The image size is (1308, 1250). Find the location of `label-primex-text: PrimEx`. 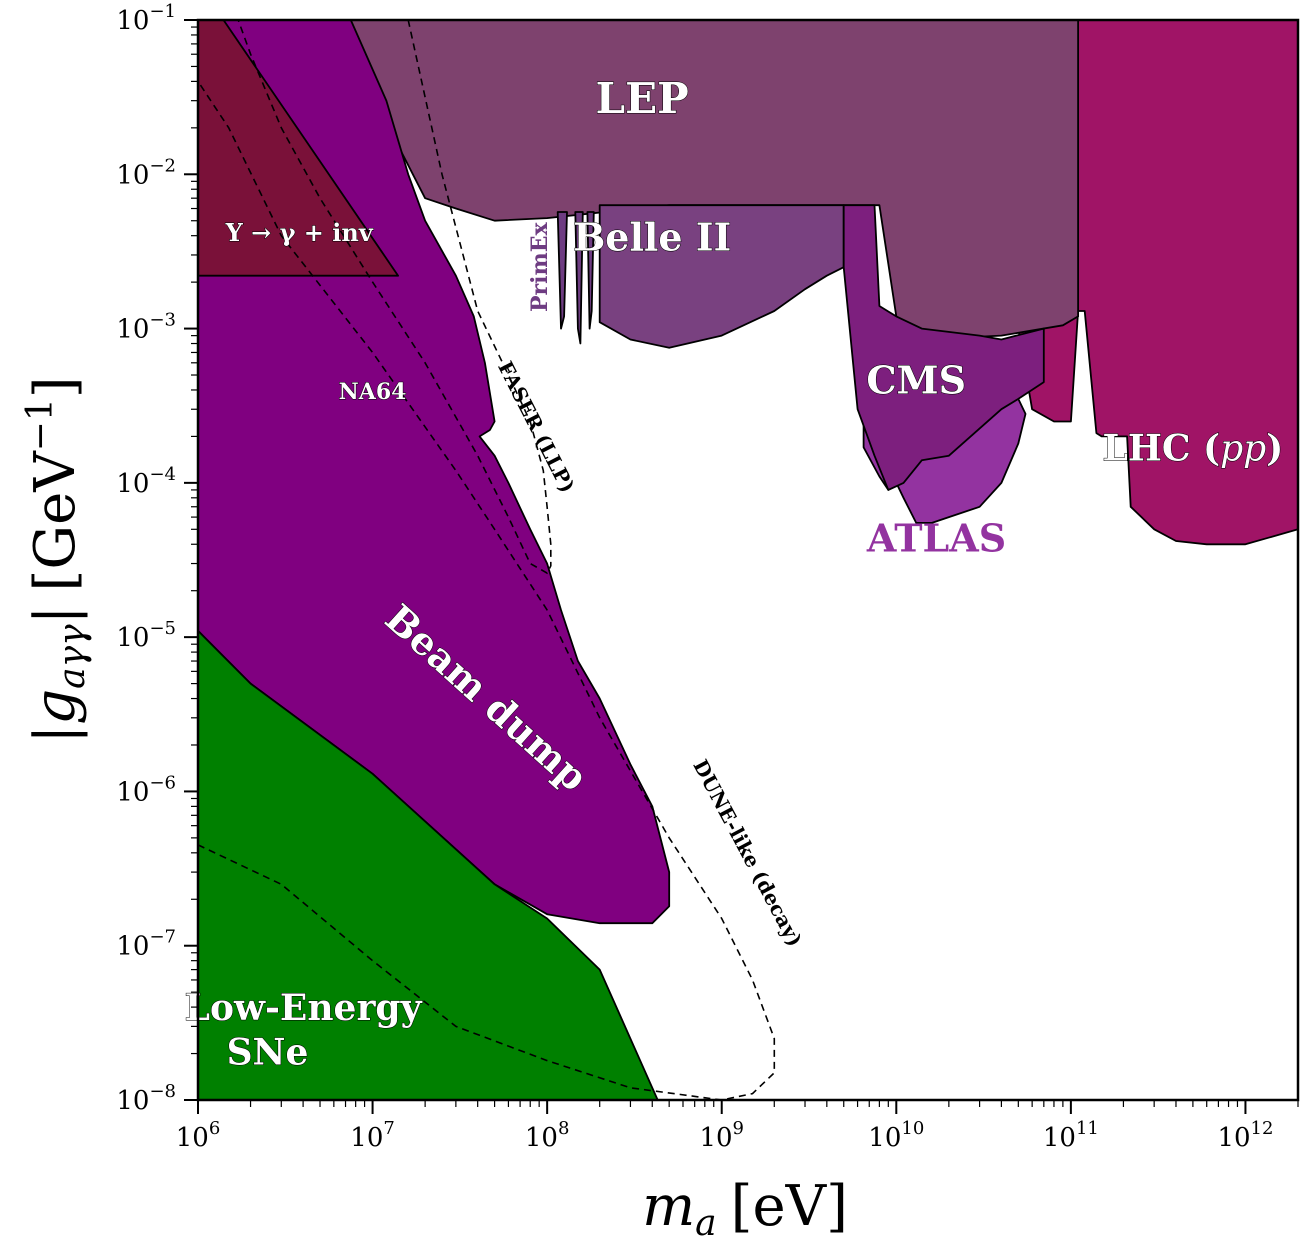

label-primex-text: PrimEx is located at coordinates (540, 266).